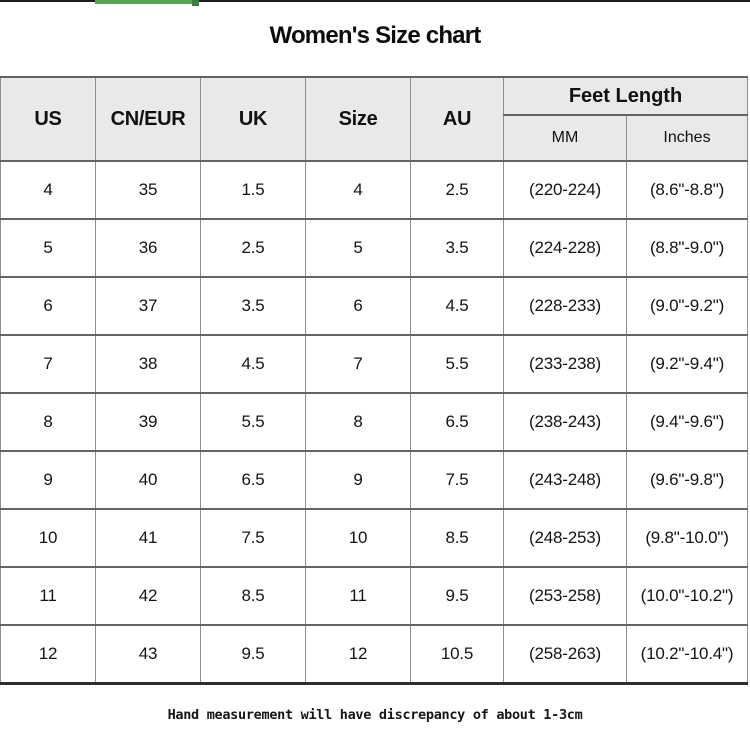 This screenshot has height=750, width=750. Describe the element at coordinates (148, 306) in the screenshot. I see `table-cell: 37` at that location.